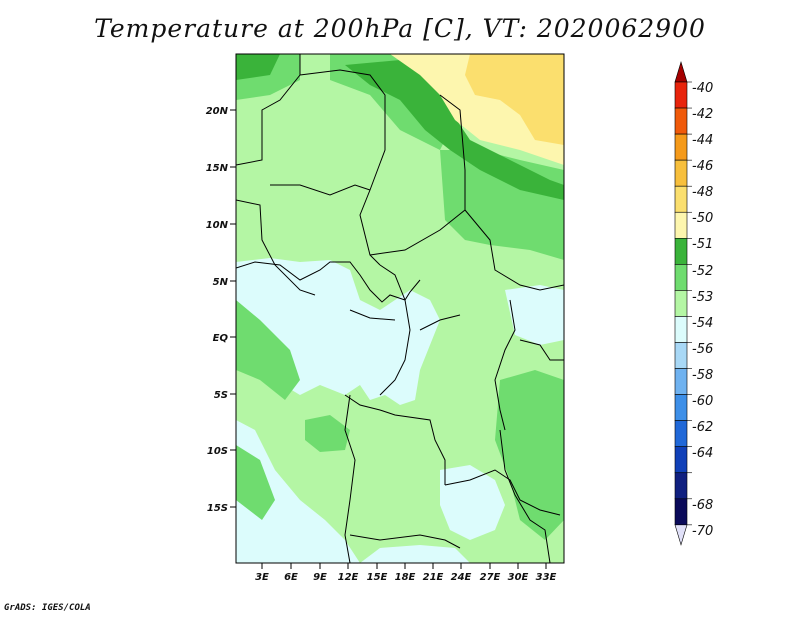  What do you see at coordinates (702, 453) in the screenshot?
I see `colorbar-label: -64` at bounding box center [702, 453].